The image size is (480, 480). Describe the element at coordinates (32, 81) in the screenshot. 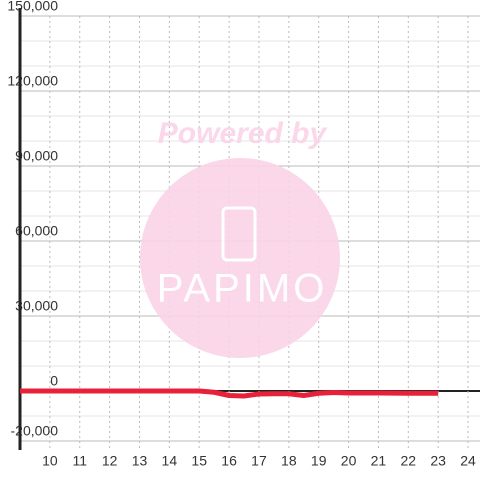

I see `y-tick-label: 120,000` at that location.